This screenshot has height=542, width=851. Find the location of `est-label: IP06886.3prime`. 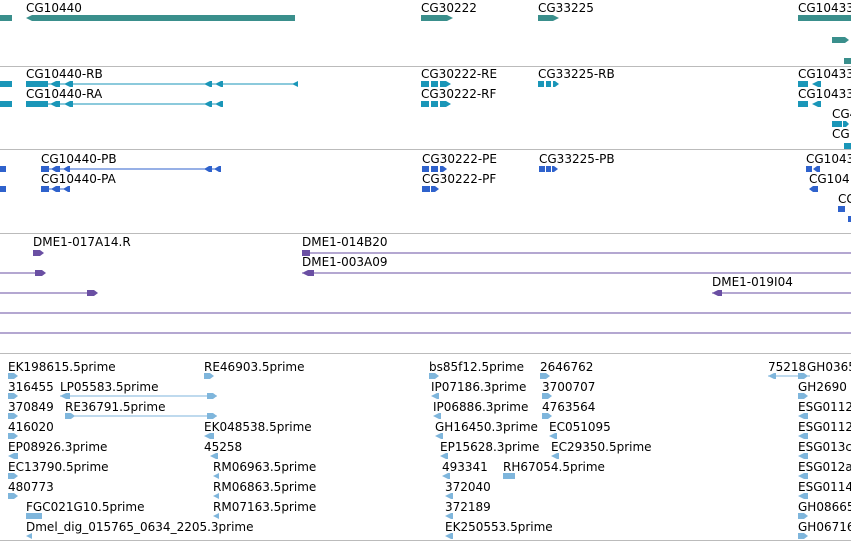

est-label: IP06886.3prime is located at coordinates (480, 407).